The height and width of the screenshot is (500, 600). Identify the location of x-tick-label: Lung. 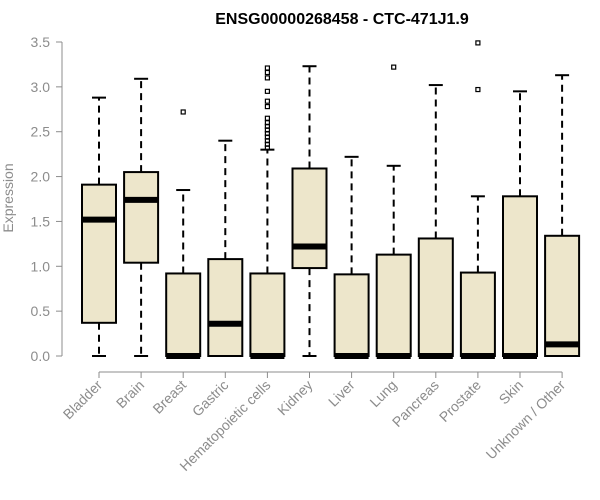
(382, 393).